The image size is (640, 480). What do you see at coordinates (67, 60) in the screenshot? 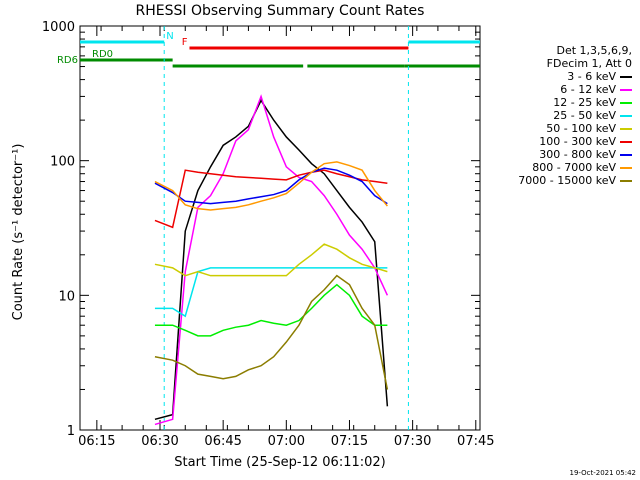
I see `status-bar-label: RD6` at bounding box center [67, 60].